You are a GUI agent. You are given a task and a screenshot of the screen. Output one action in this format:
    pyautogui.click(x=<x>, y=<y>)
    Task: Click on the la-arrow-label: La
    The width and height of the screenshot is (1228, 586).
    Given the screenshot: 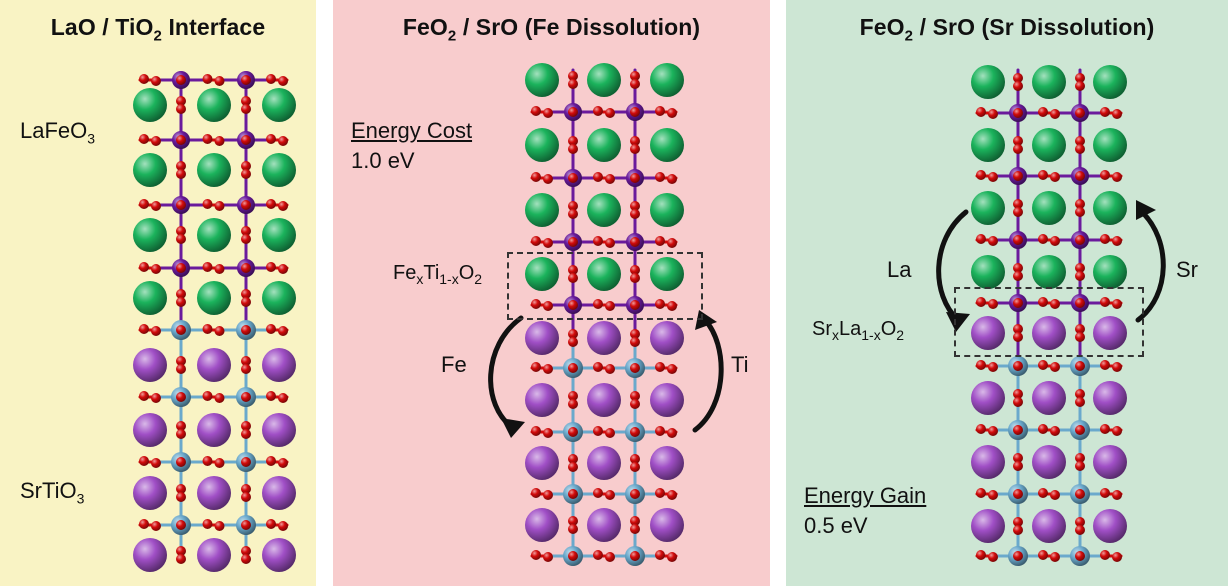 What is the action you would take?
    pyautogui.click(x=899, y=269)
    